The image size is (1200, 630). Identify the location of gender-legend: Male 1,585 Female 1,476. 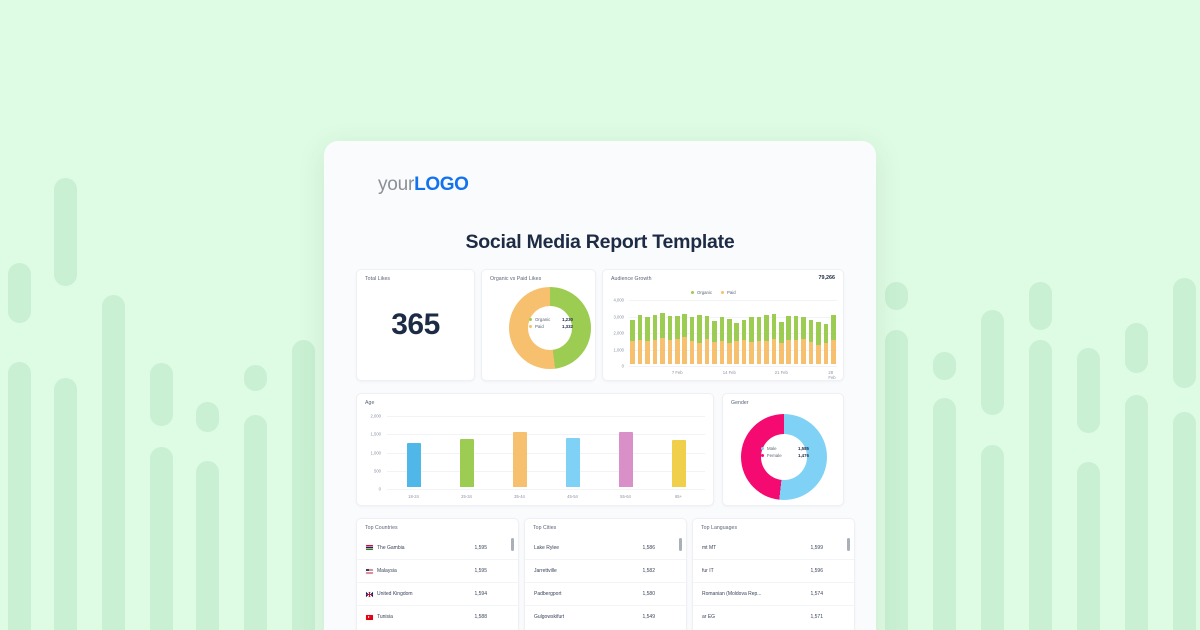
(785, 452).